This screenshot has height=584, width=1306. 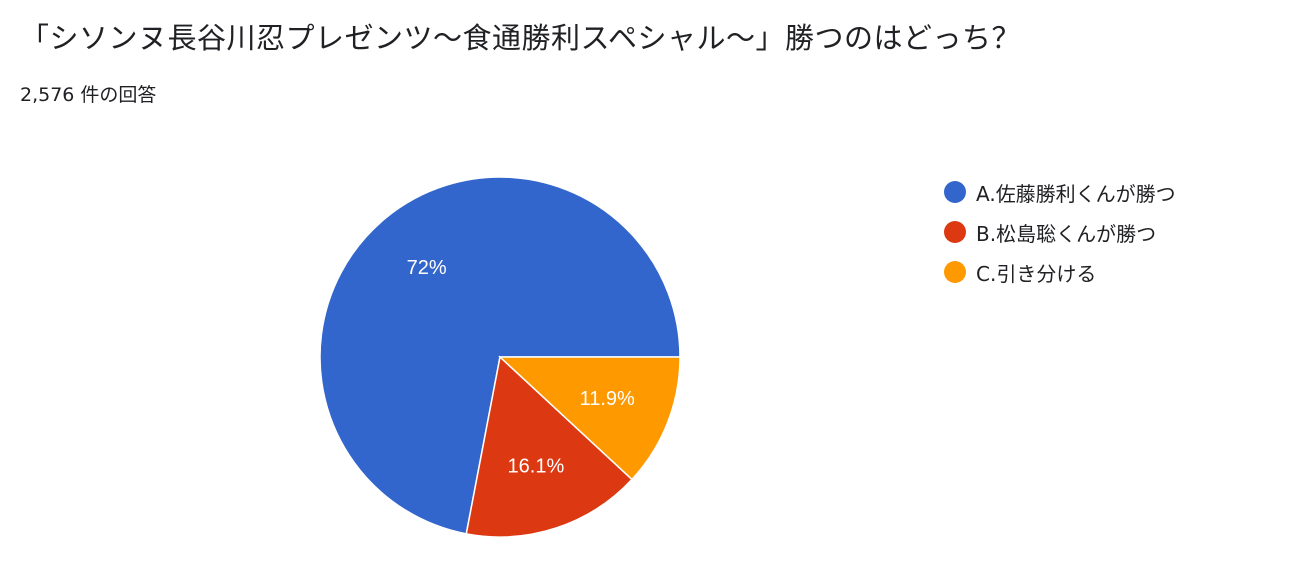 I want to click on pie-slice-b, so click(x=549, y=446).